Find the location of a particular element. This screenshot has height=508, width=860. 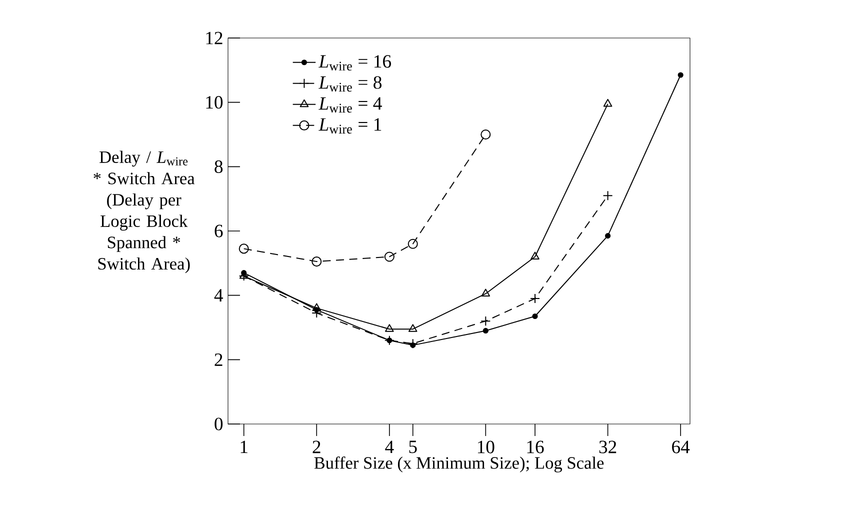

x-tick-label: 4 is located at coordinates (389, 446).